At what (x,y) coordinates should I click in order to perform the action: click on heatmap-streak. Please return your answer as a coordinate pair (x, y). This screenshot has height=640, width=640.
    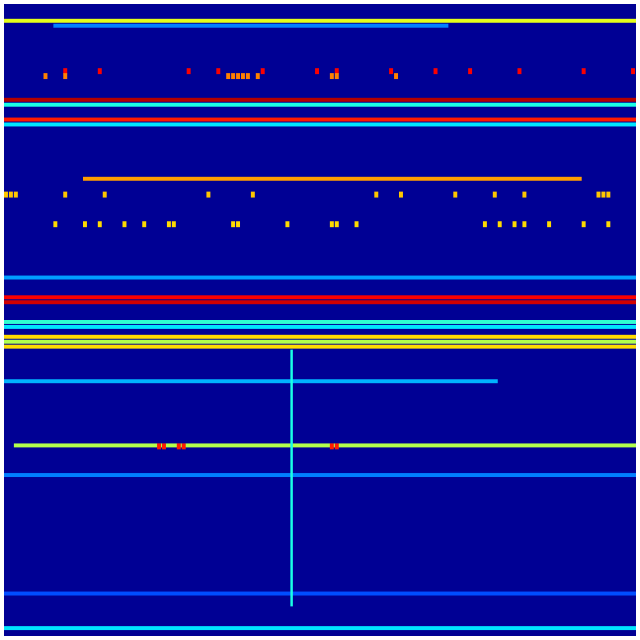
    Looking at the image, I should click on (291, 478).